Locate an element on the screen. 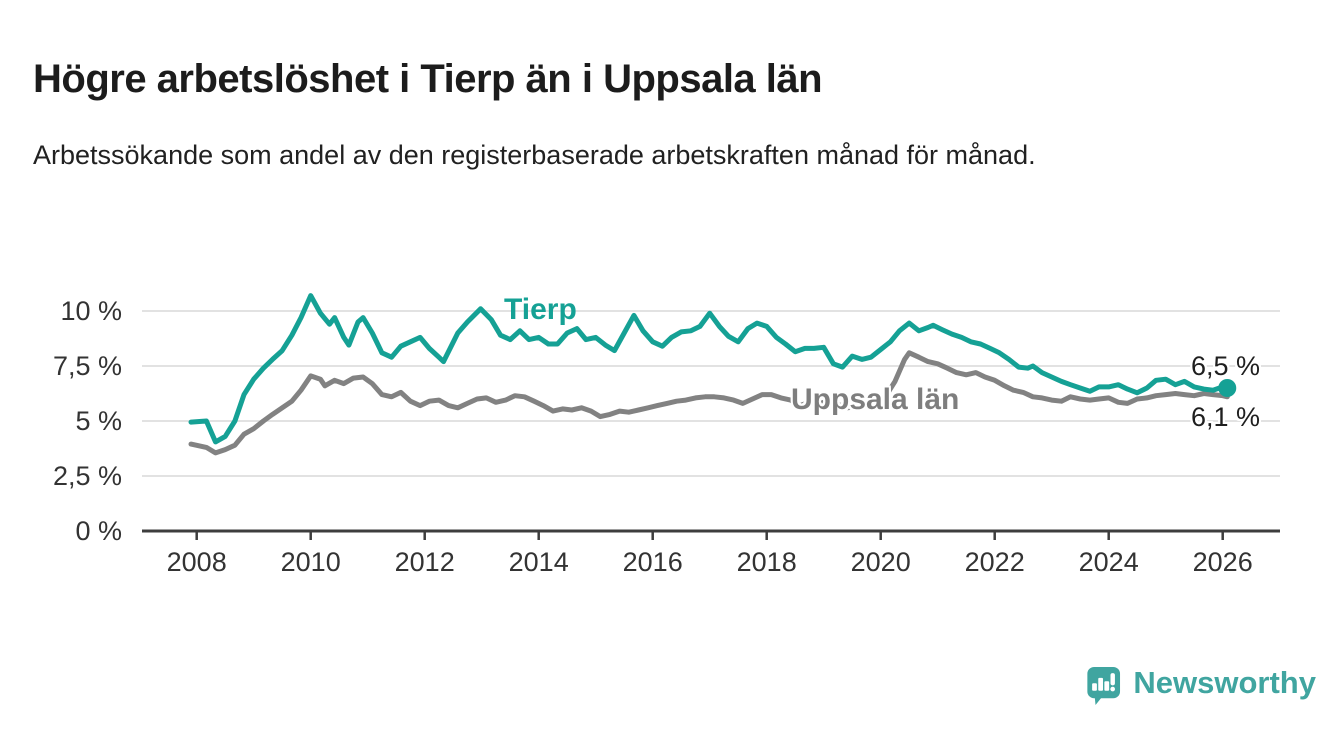 The width and height of the screenshot is (1340, 734). y-axis-label: 7,5 % is located at coordinates (87, 366).